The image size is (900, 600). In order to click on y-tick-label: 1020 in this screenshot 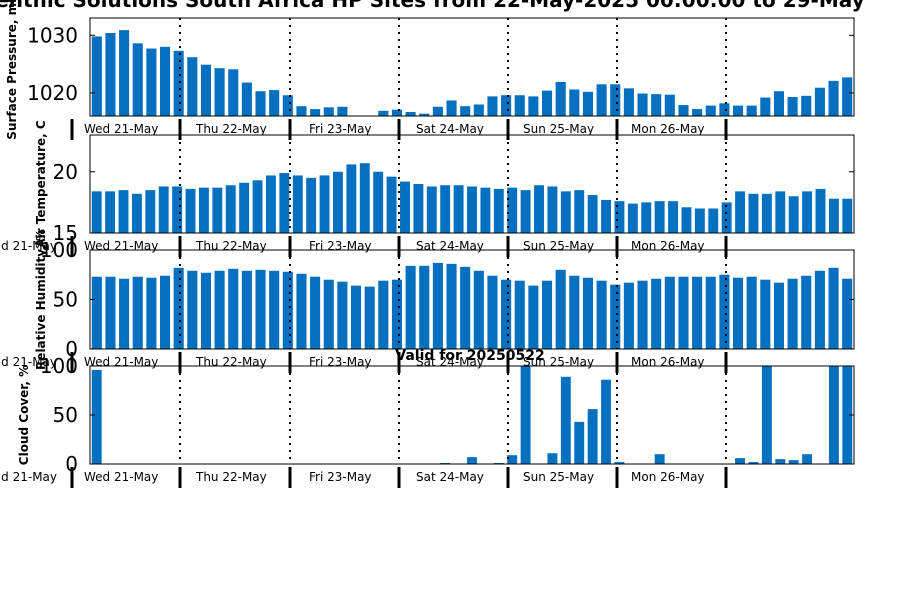, I will do `click(52, 93)`.